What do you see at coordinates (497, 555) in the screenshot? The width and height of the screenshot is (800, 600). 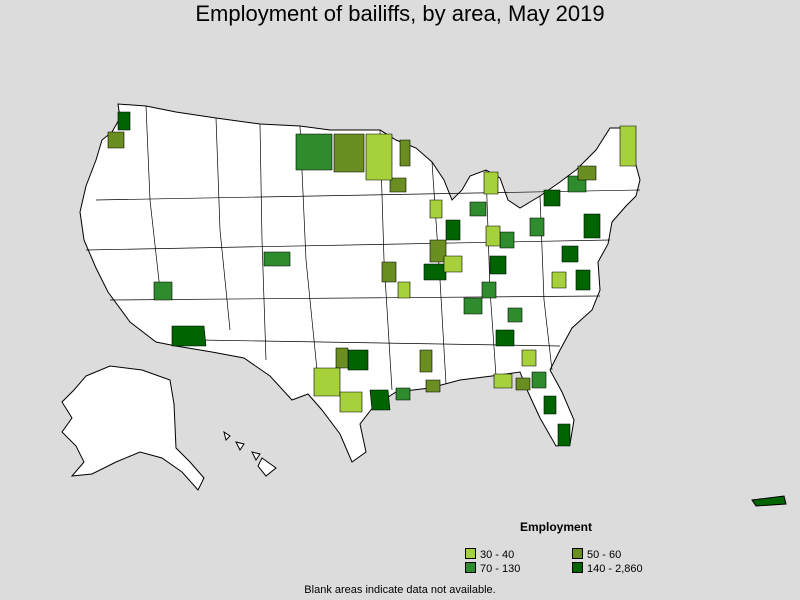 I see `legend-label: 30 - 40` at bounding box center [497, 555].